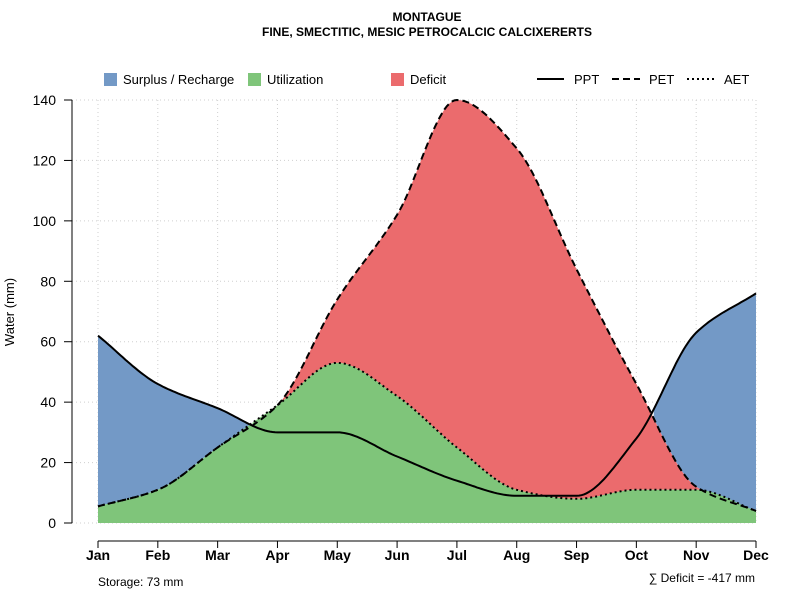  I want to click on y-tick-label: 100, so click(45, 221).